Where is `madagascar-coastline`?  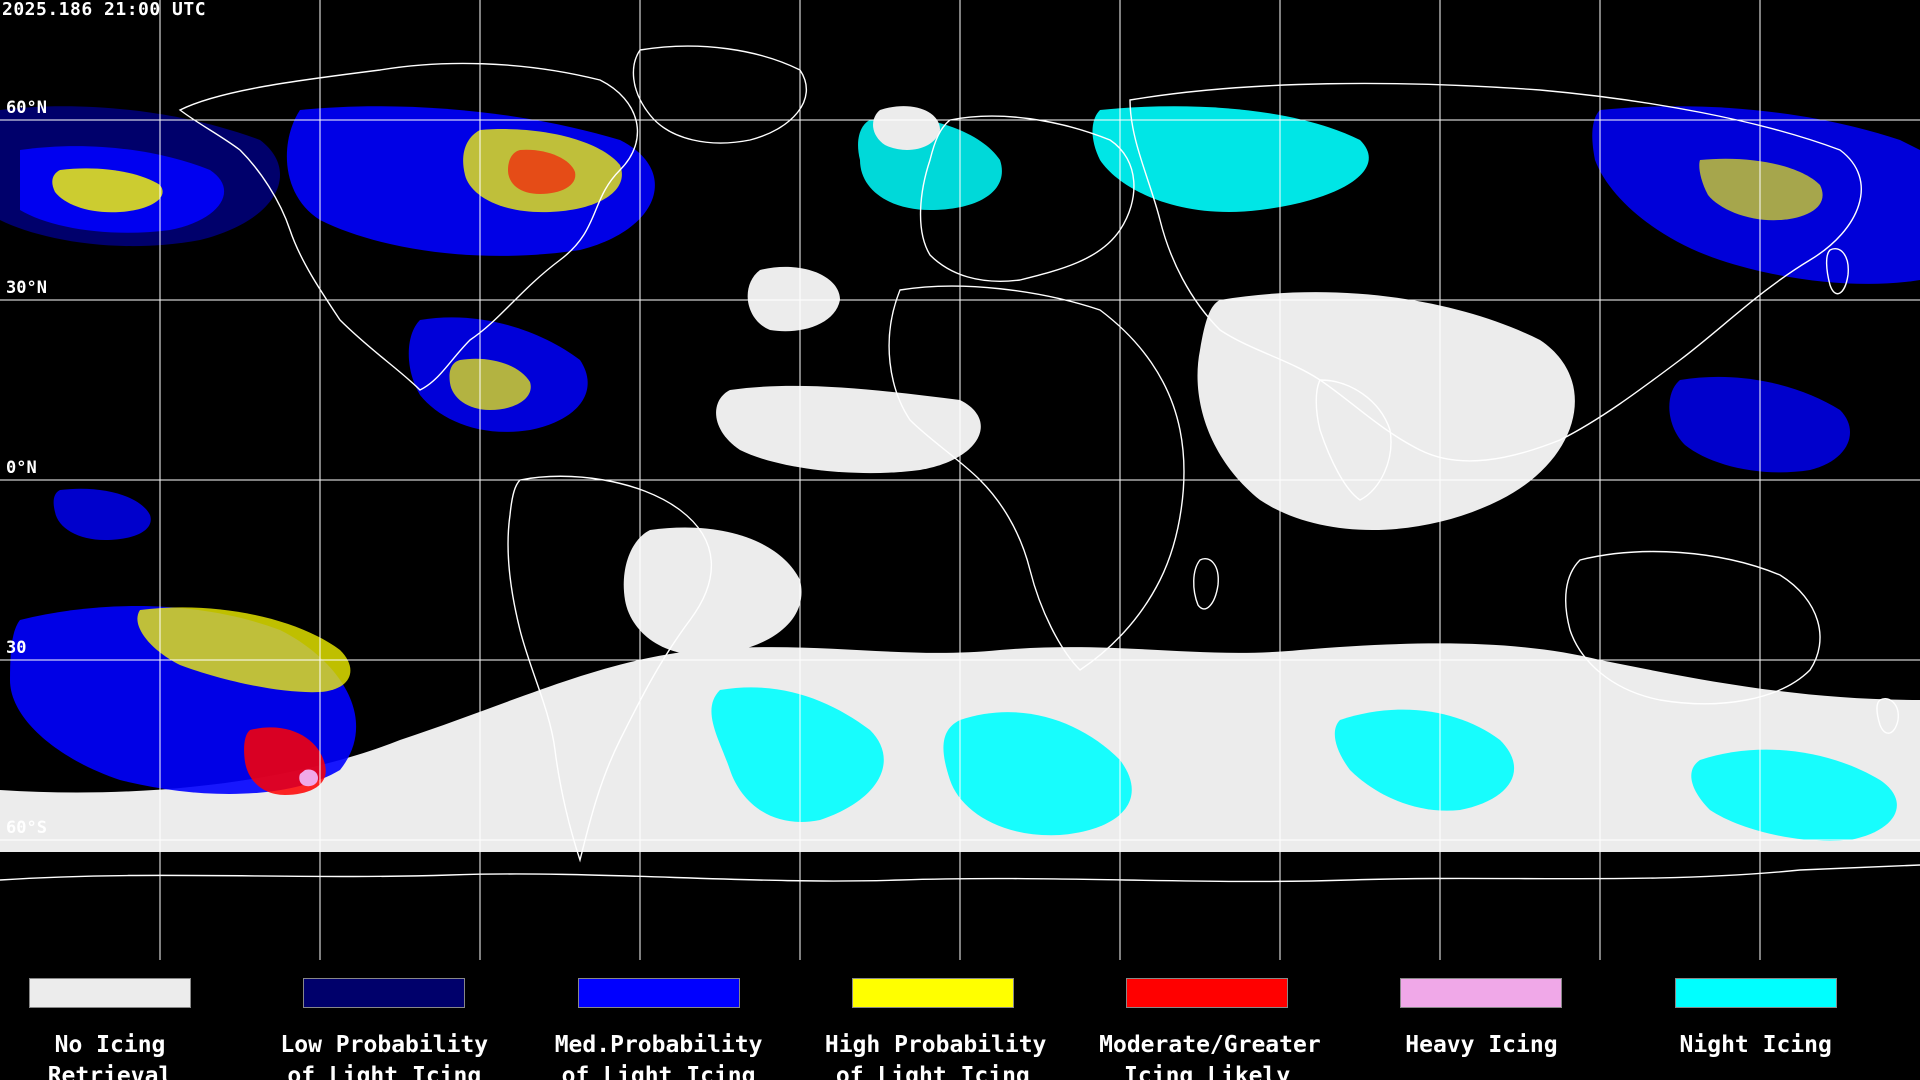
madagascar-coastline is located at coordinates (1206, 584).